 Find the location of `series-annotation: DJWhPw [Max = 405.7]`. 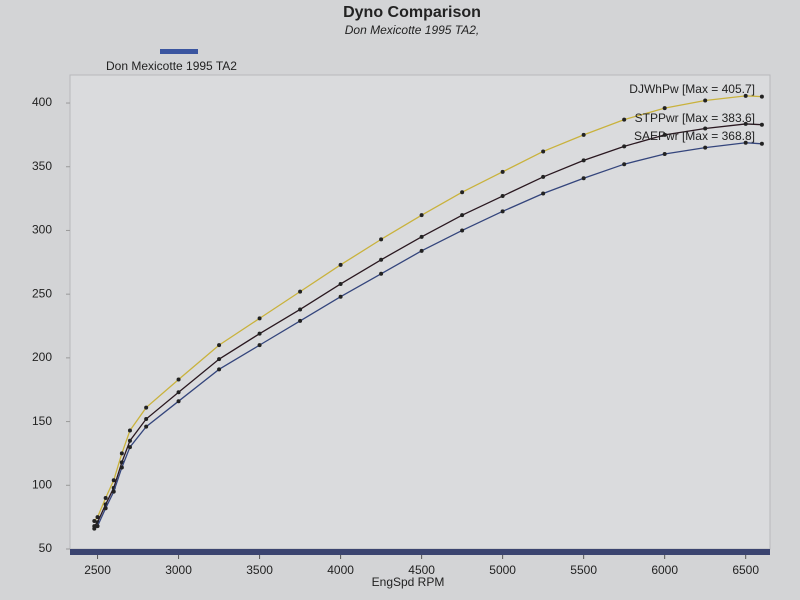

series-annotation: DJWhPw [Max = 405.7] is located at coordinates (692, 89).